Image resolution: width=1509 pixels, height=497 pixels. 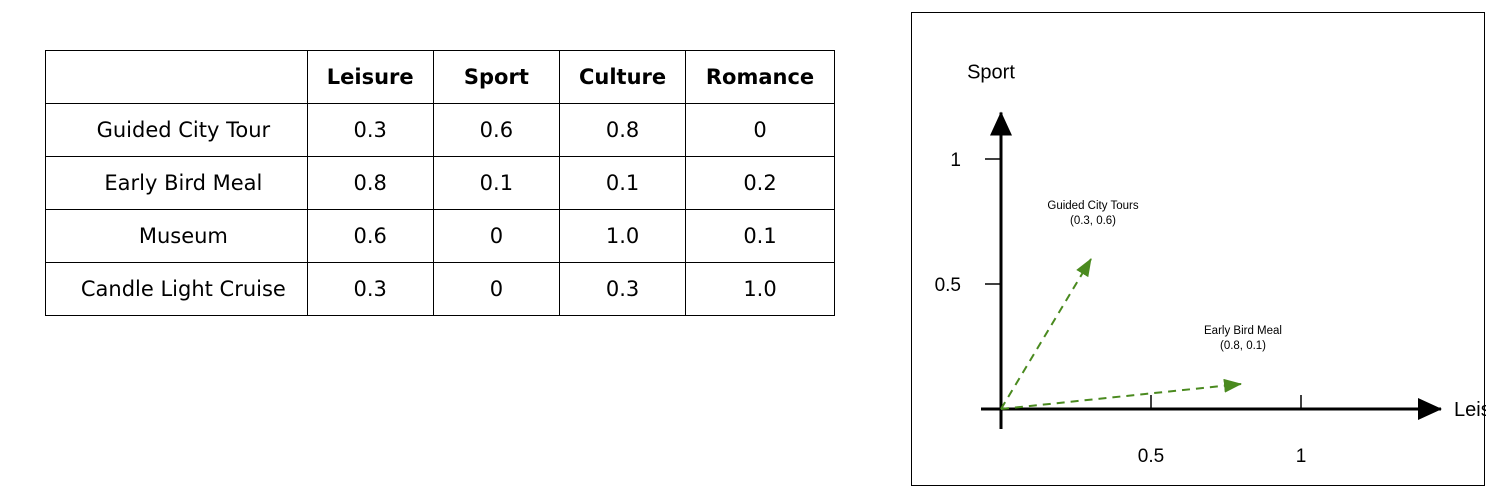 I want to click on table-row: Early Bird Meal 0.8 0.1 0.1 0.2, so click(x=440, y=183).